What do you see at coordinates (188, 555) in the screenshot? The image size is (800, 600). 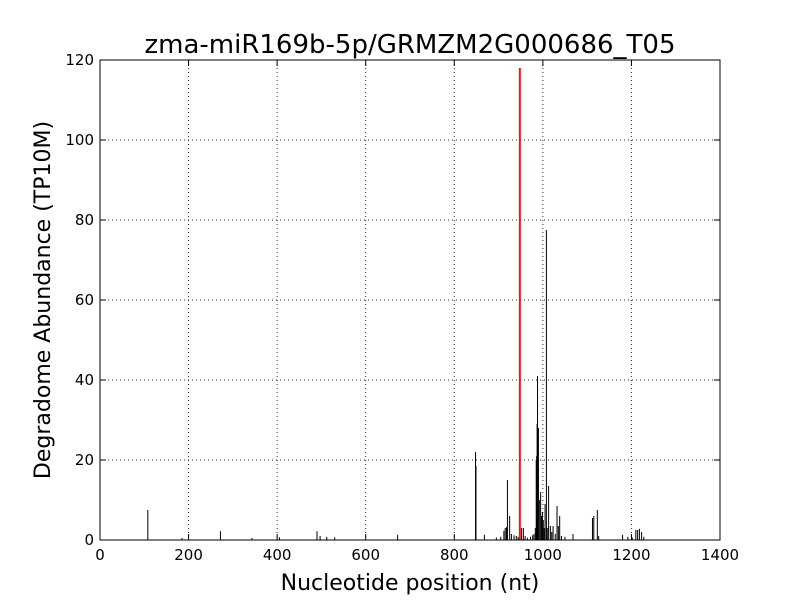 I see `x-tick-label: 200` at bounding box center [188, 555].